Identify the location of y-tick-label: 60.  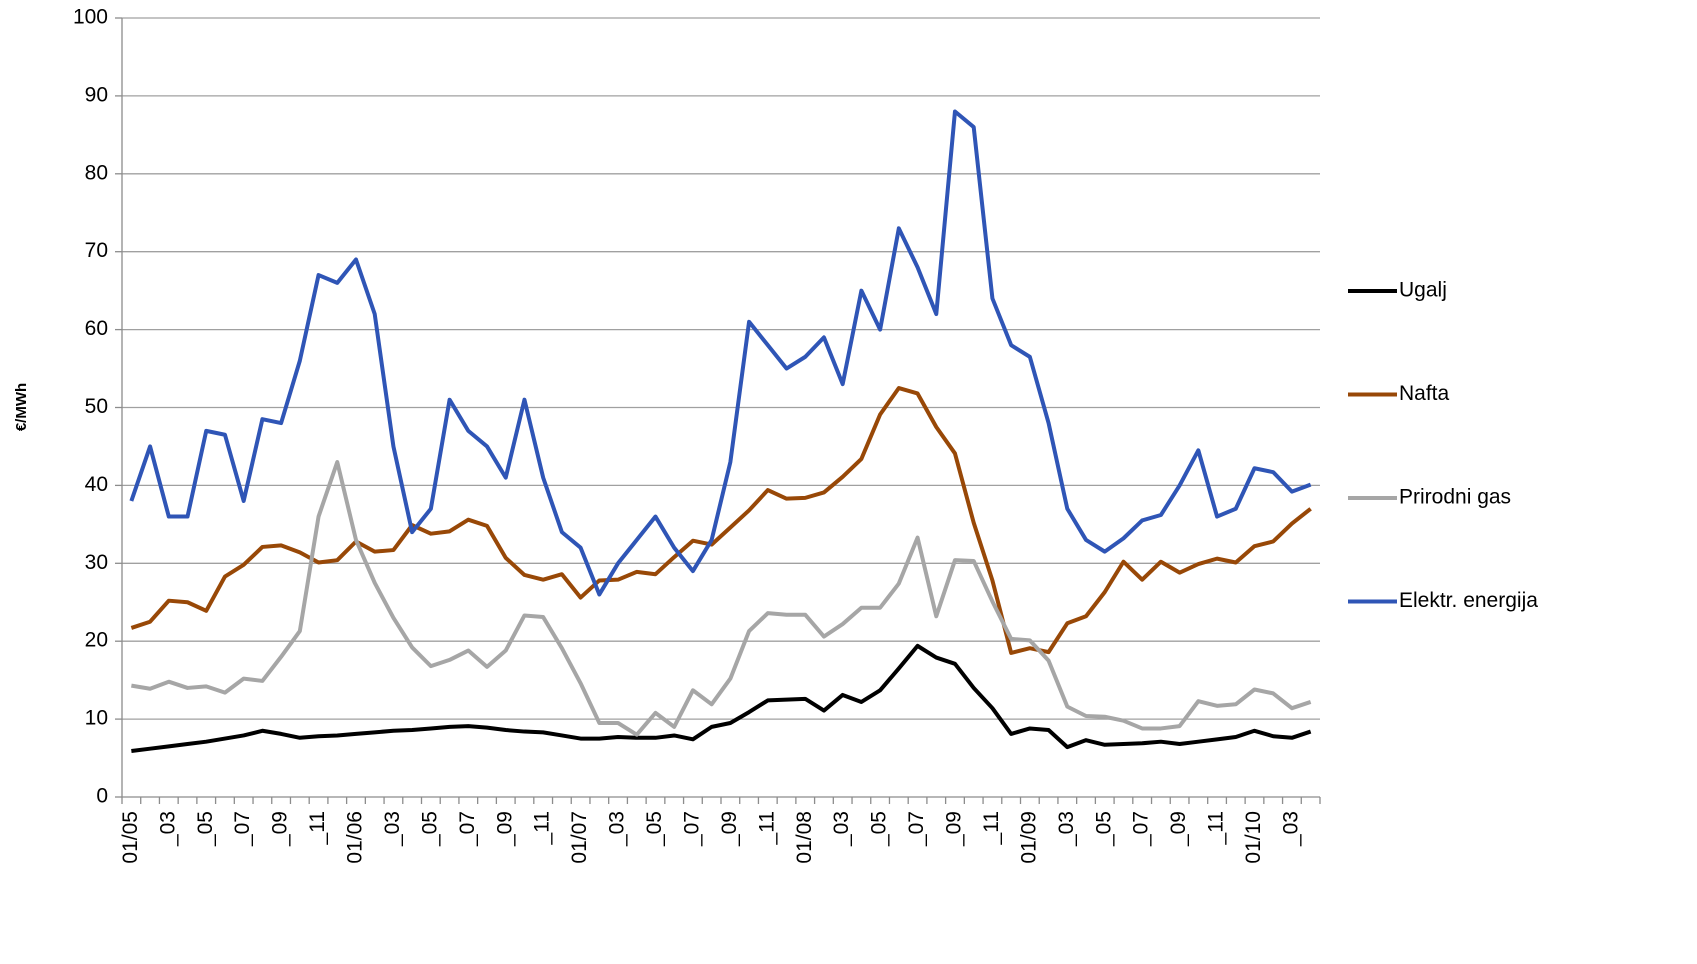
(96, 328).